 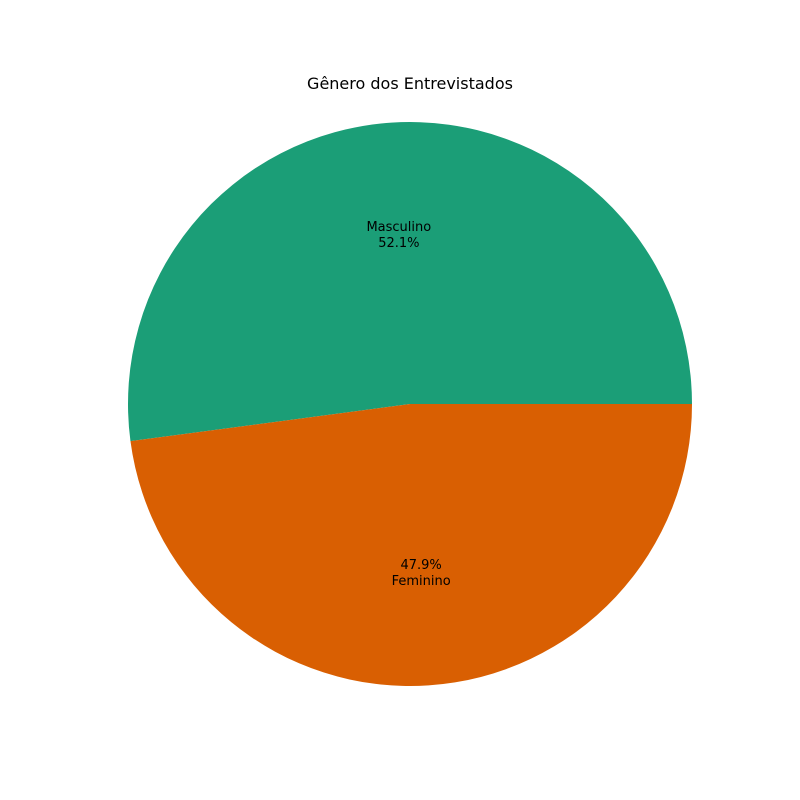 I want to click on labels-layer: Masculino 52.1% 47.9% Feminino, so click(x=408, y=404).